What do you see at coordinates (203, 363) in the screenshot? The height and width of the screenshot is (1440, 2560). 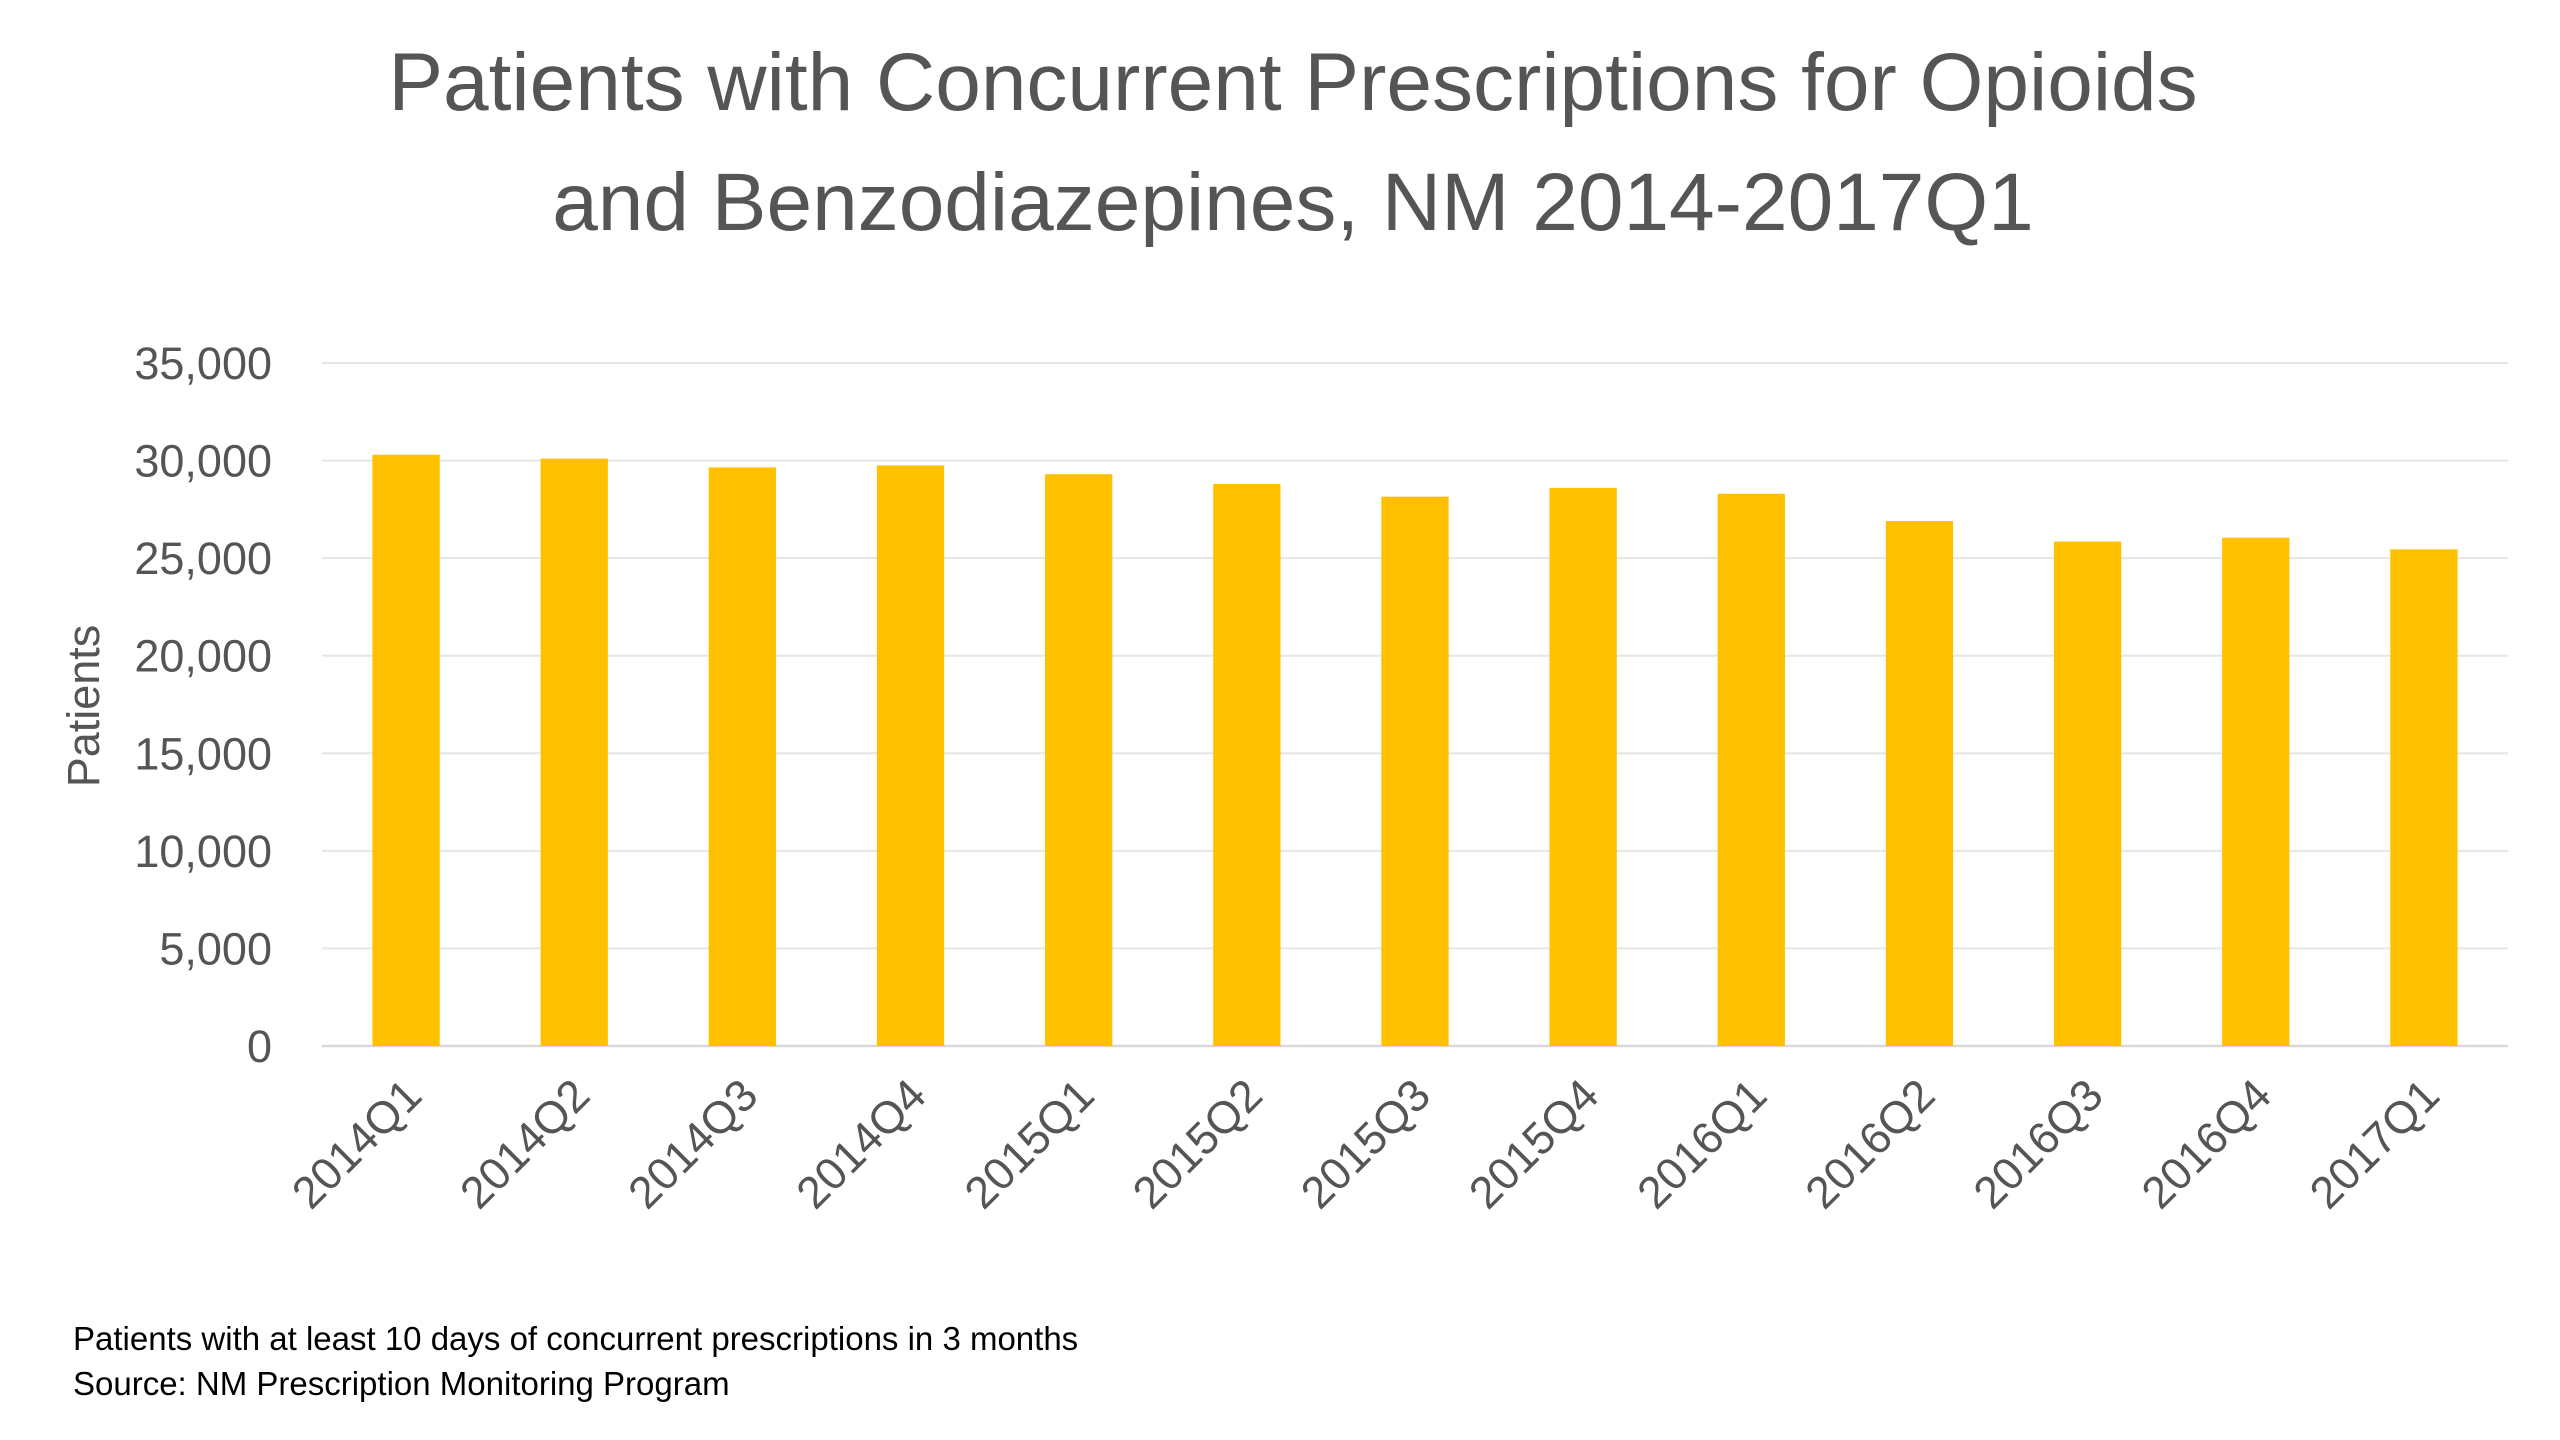 I see `y-tick-label: 35,000` at bounding box center [203, 363].